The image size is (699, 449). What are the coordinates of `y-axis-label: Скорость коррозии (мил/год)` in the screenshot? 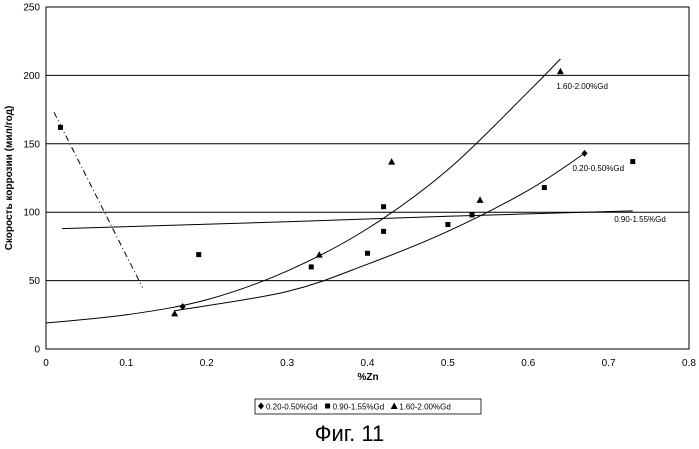 It's located at (9, 178).